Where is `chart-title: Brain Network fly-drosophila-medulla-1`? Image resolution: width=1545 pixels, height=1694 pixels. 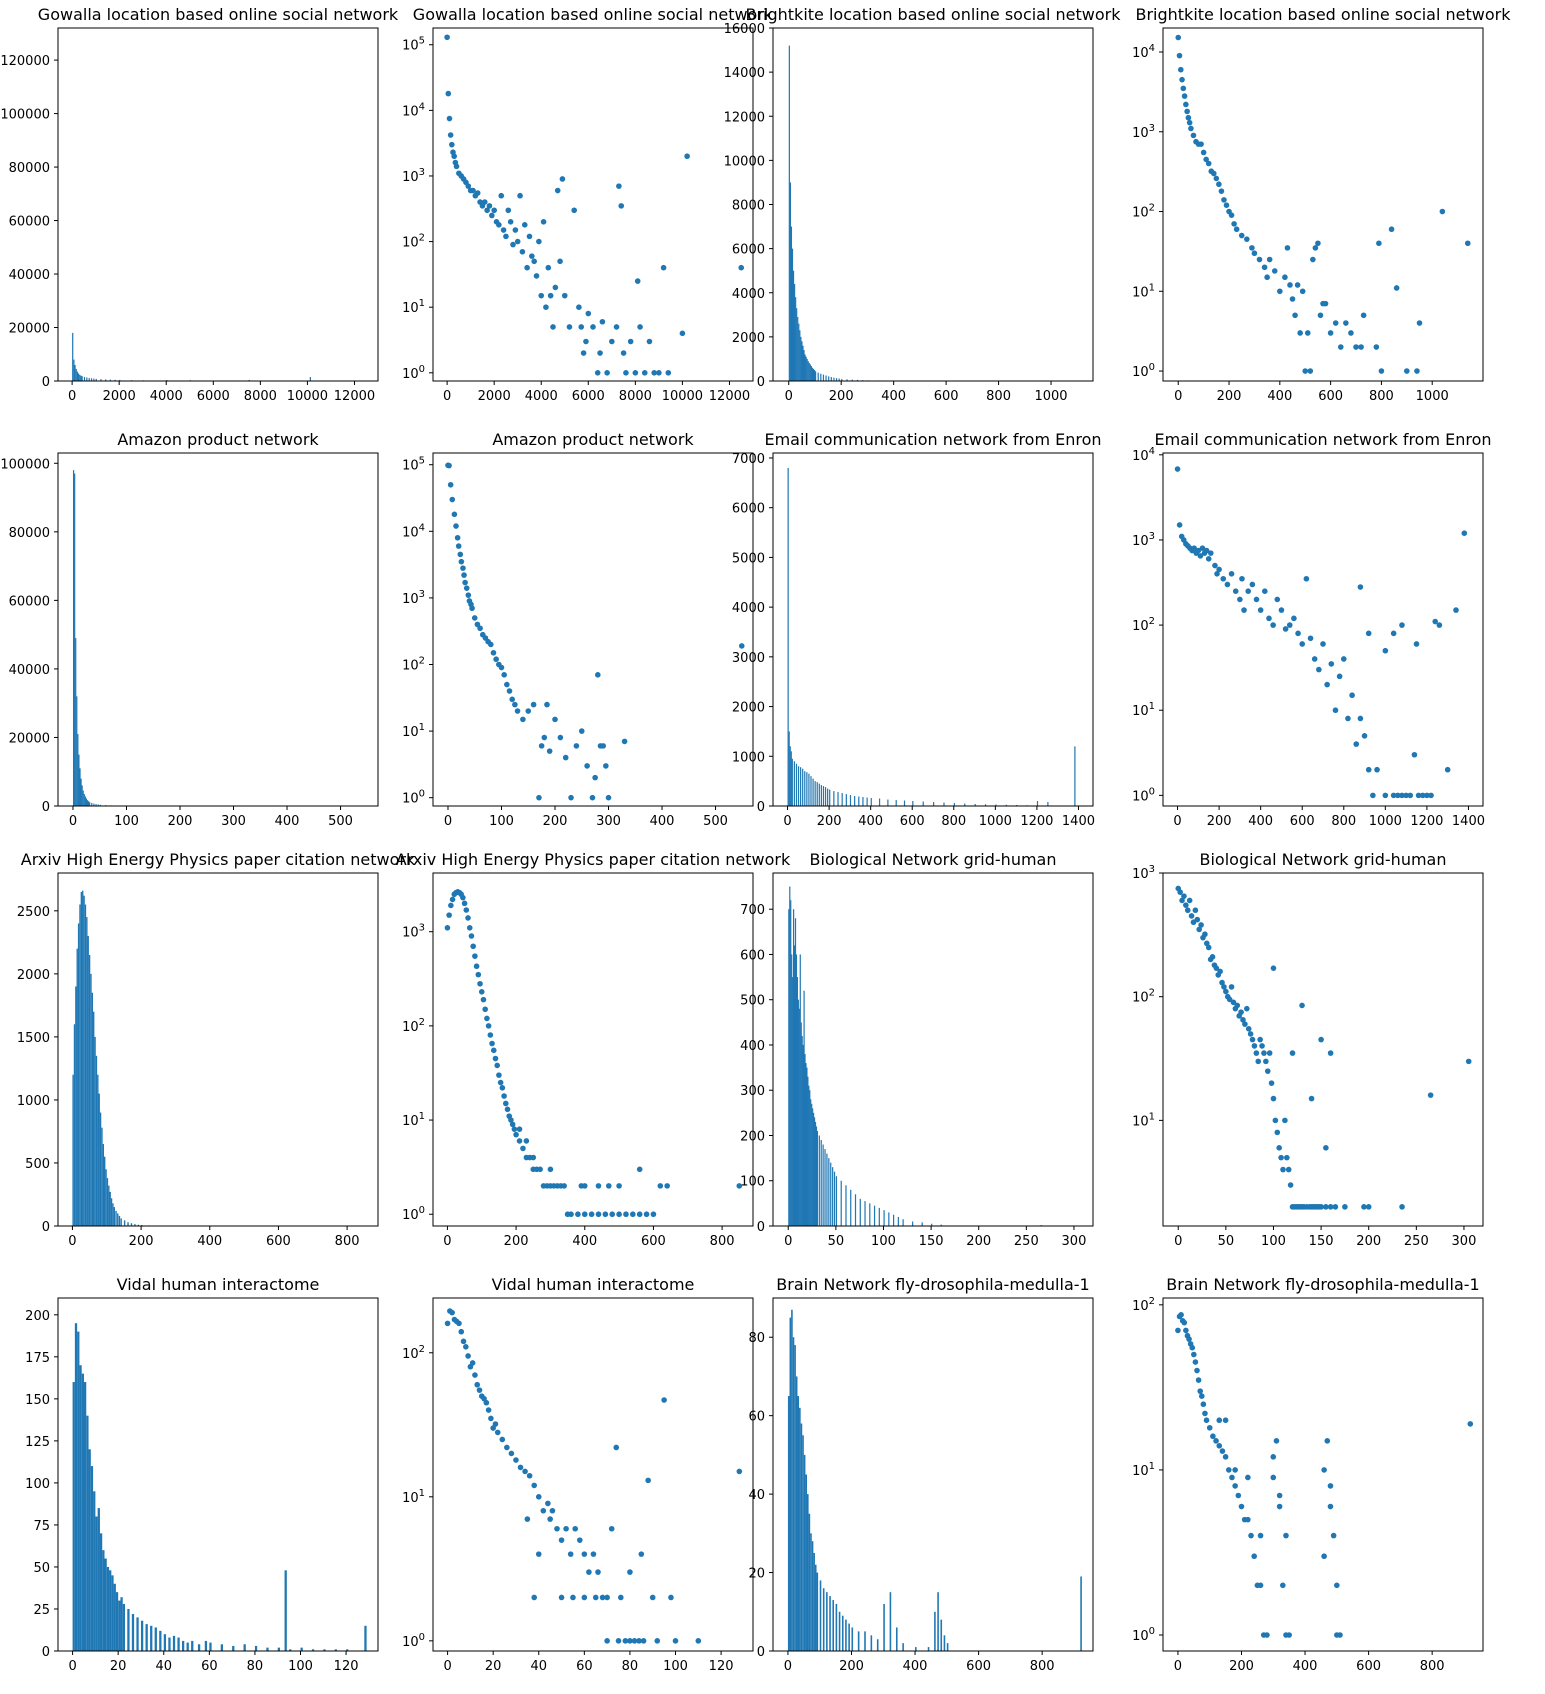
chart-title: Brain Network fly-drosophila-medulla-1 is located at coordinates (1322, 1284).